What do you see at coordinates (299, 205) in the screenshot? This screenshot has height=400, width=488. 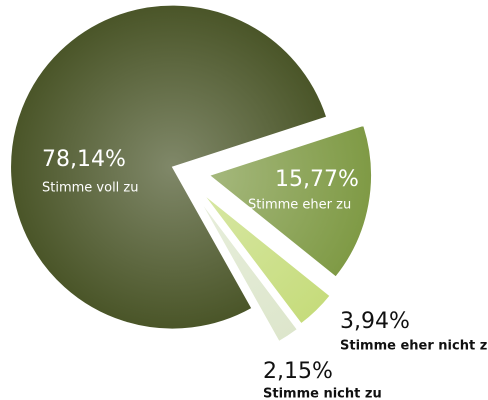 I see `slice-category-label: Stimme eher zu` at bounding box center [299, 205].